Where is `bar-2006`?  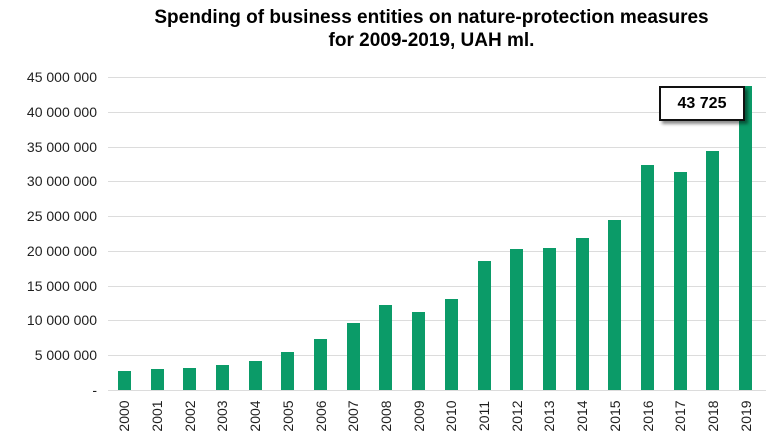 bar-2006 is located at coordinates (321, 364).